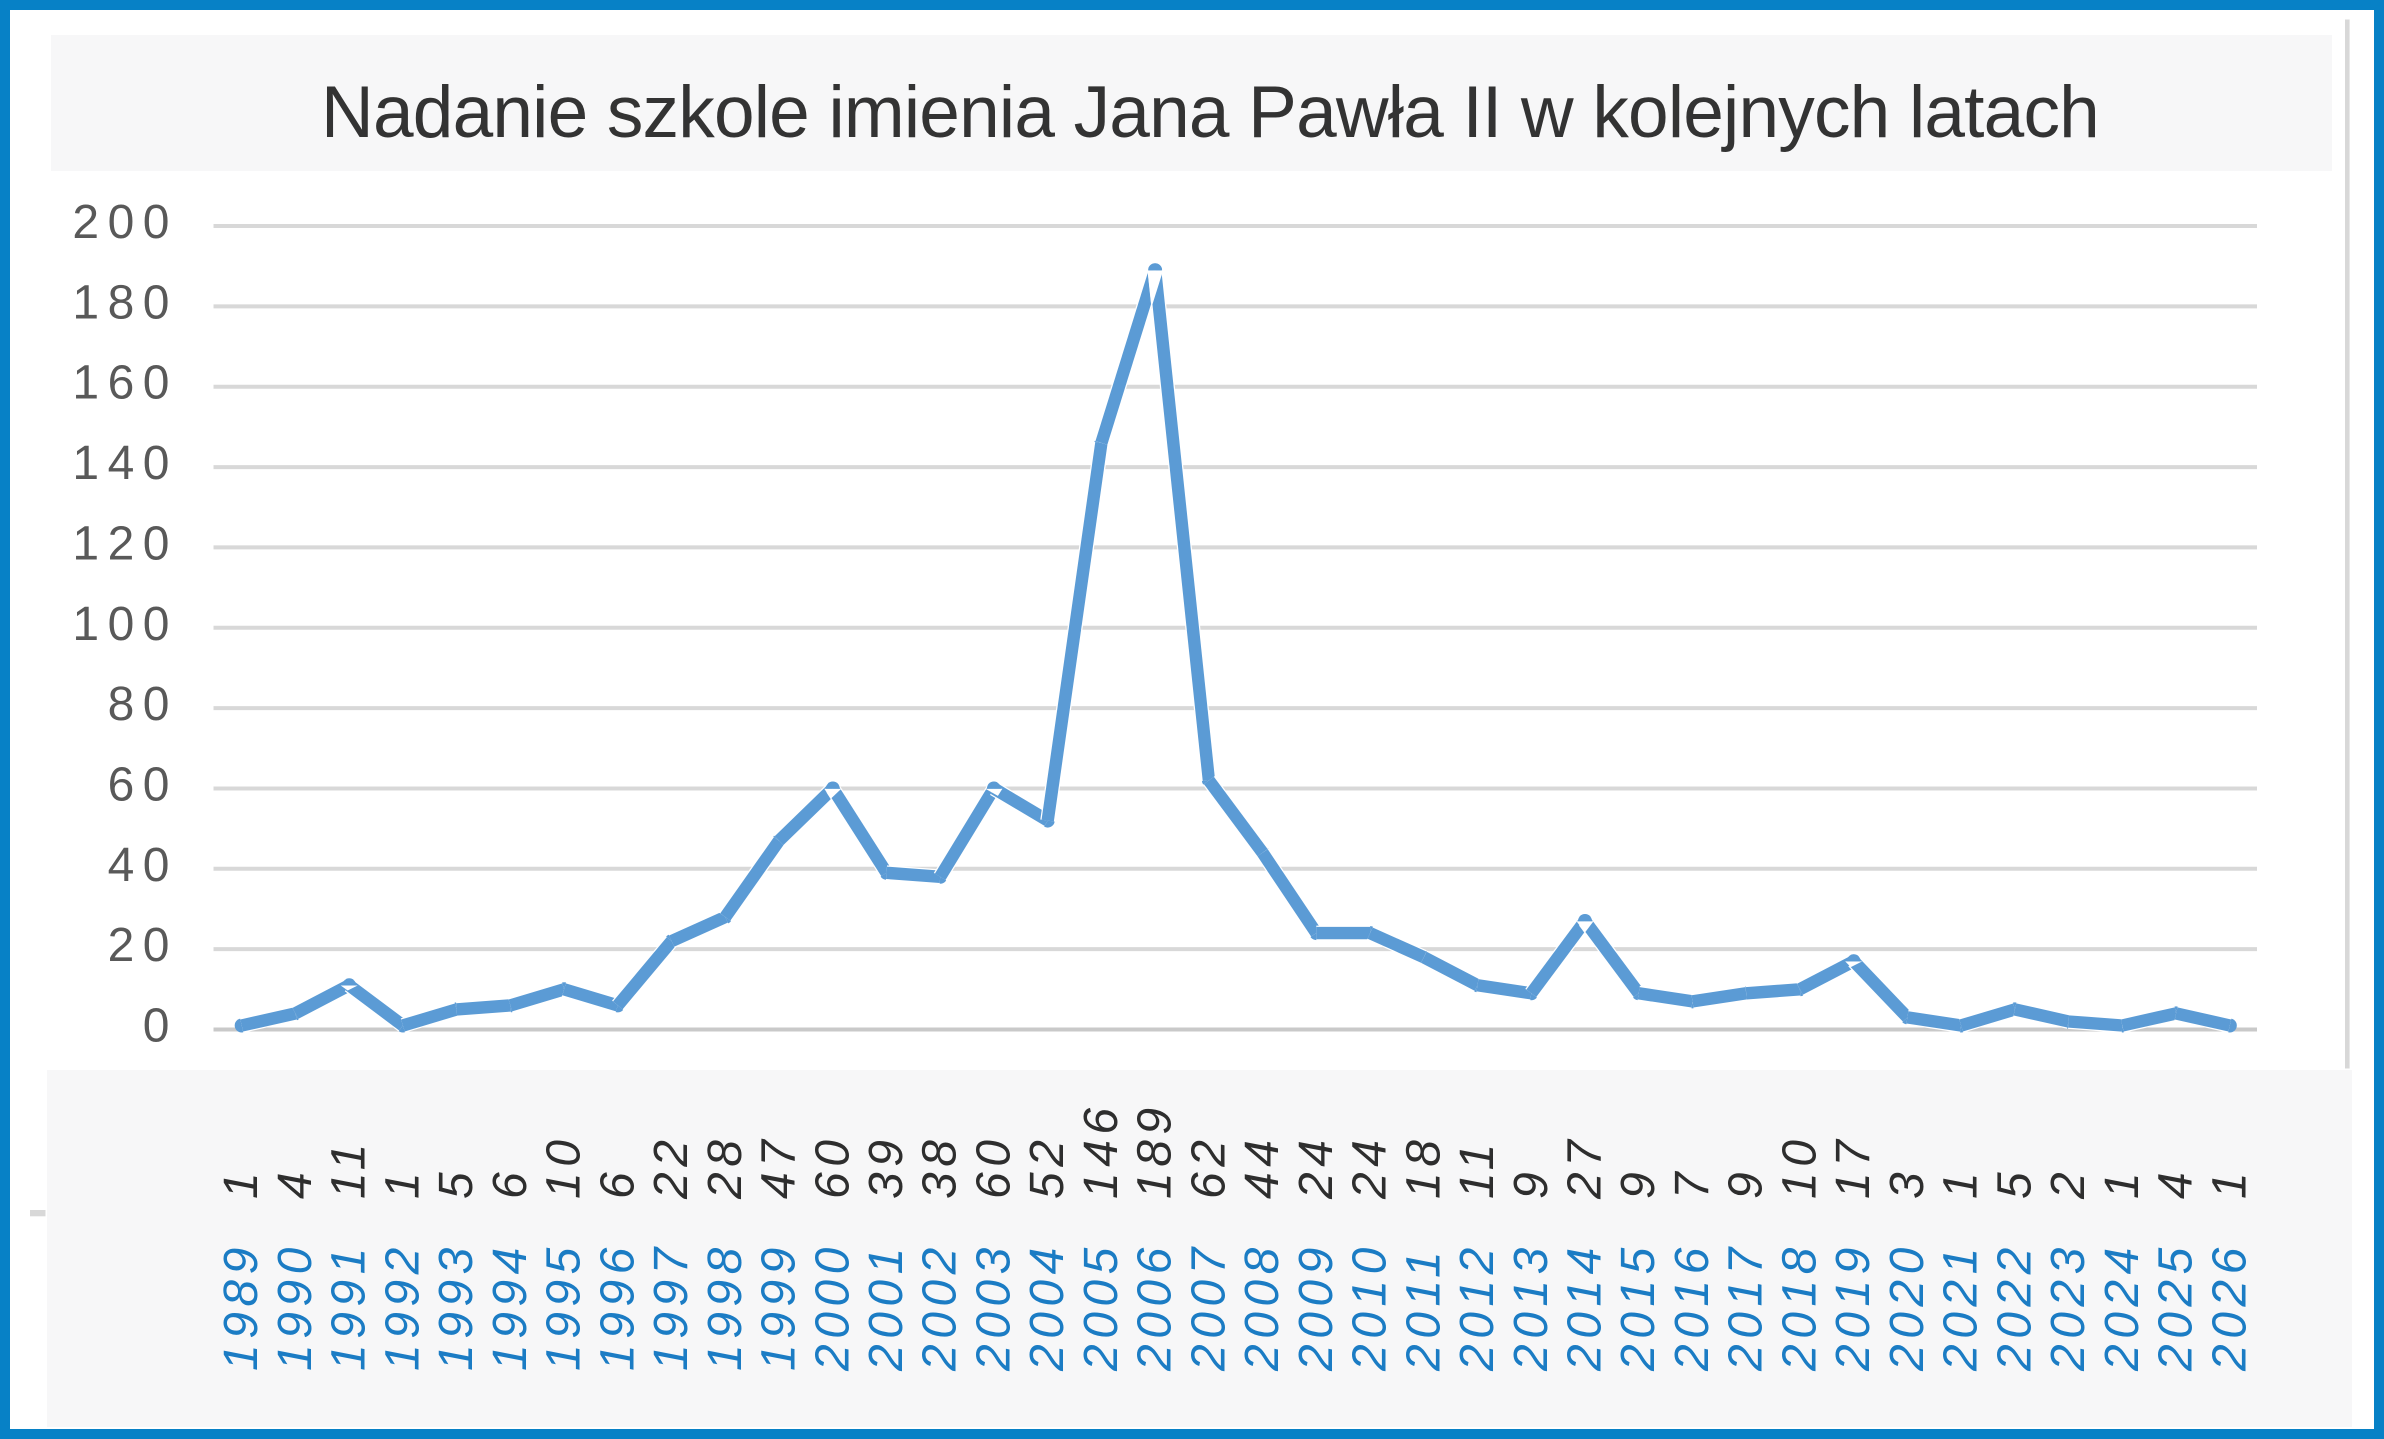  I want to click on svg-text: 62, so click(1208, 1167).